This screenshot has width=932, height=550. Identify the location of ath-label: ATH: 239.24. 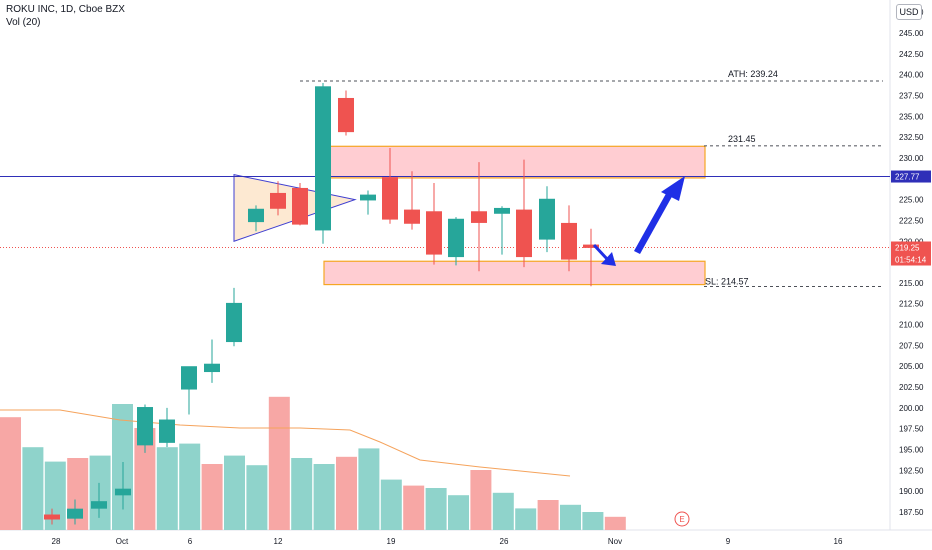
(753, 74).